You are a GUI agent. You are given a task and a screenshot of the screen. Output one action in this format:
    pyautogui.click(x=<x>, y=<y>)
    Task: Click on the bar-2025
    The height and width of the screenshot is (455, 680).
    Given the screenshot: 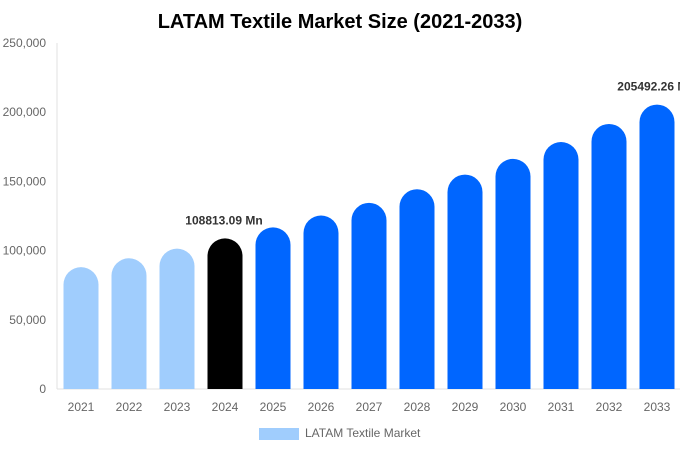 What is the action you would take?
    pyautogui.click(x=273, y=308)
    